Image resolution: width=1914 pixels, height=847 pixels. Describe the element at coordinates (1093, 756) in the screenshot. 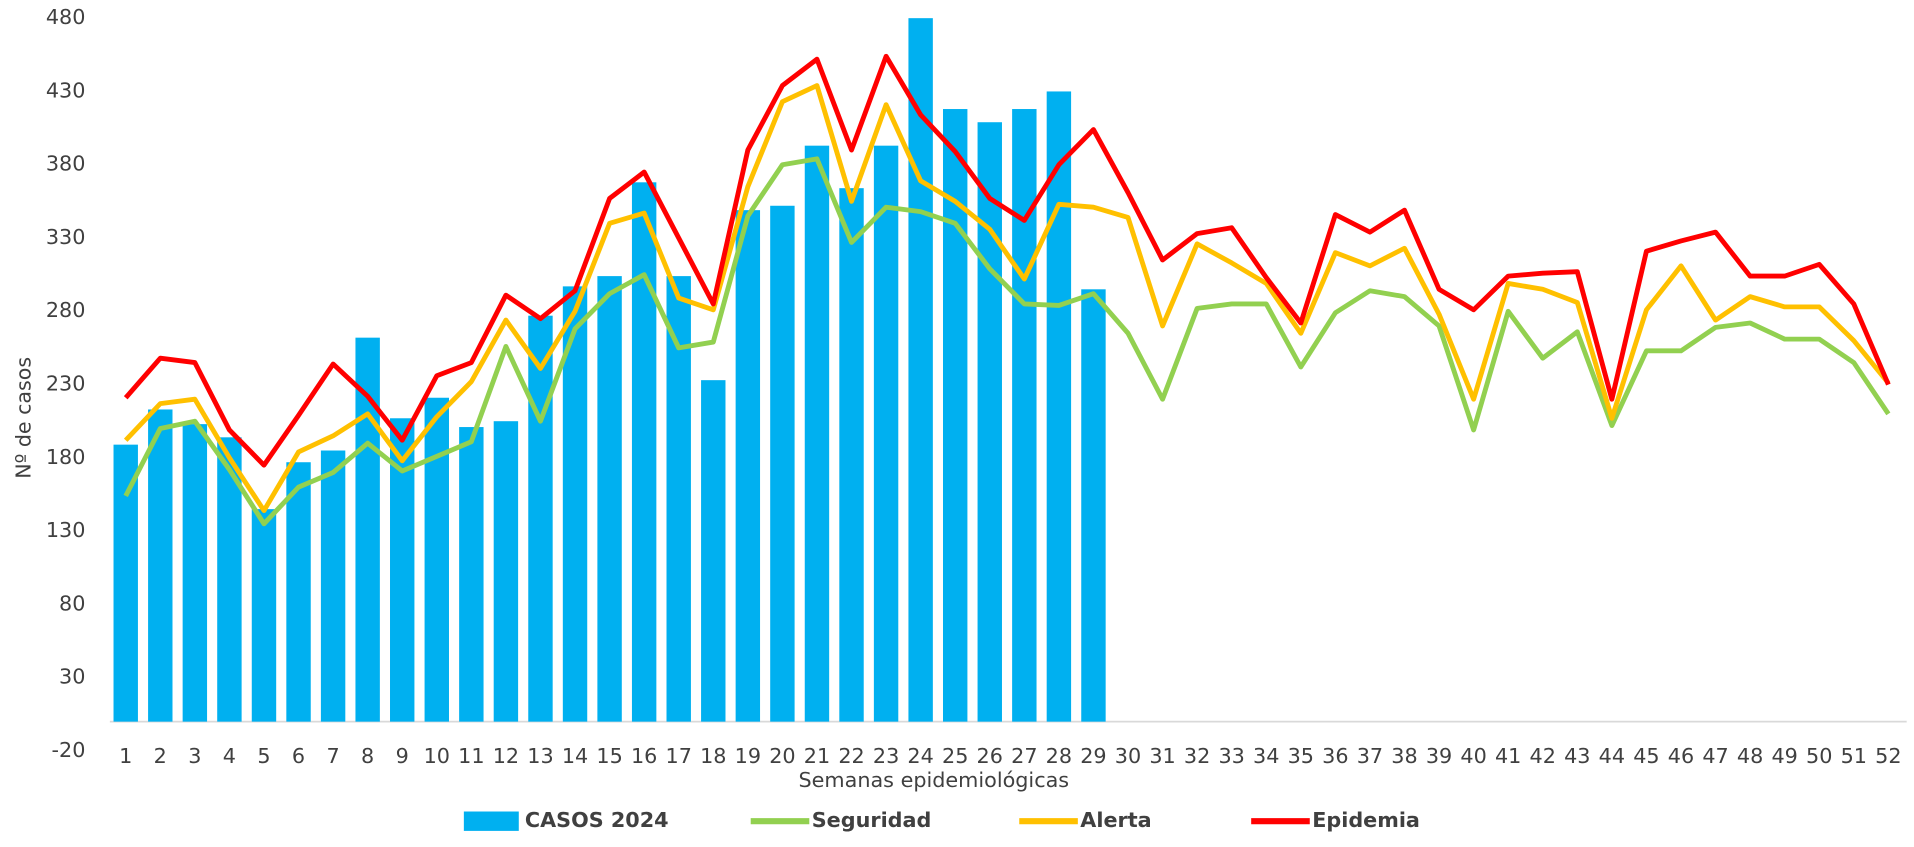

I see `x-tick-label: 29` at that location.